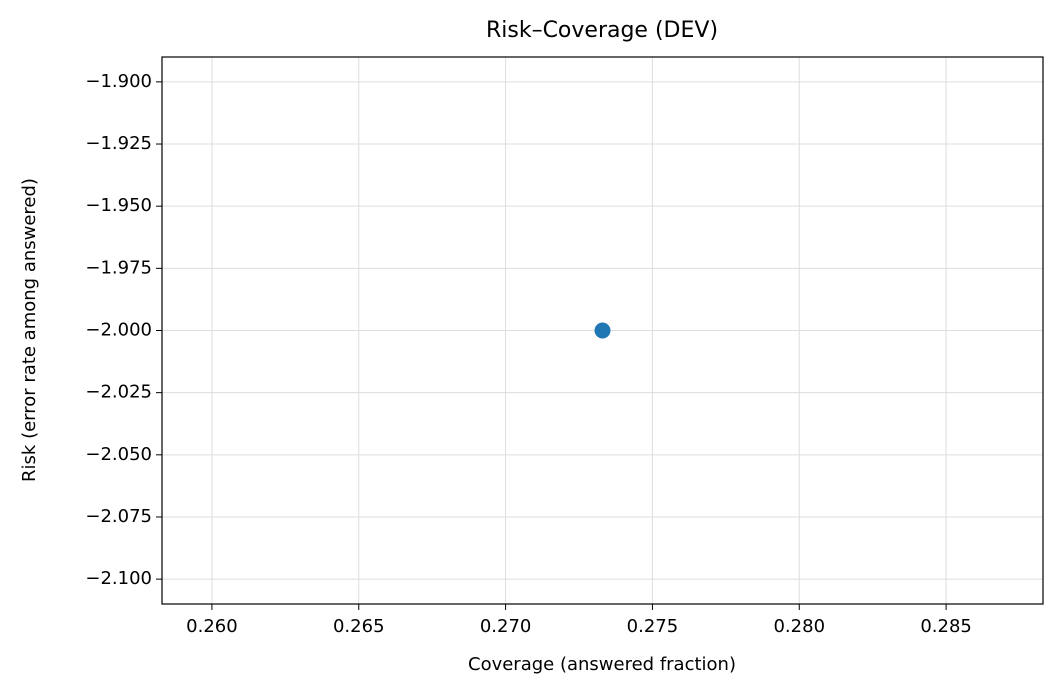  What do you see at coordinates (118, 143) in the screenshot?
I see `y-tick-label: −1.925` at bounding box center [118, 143].